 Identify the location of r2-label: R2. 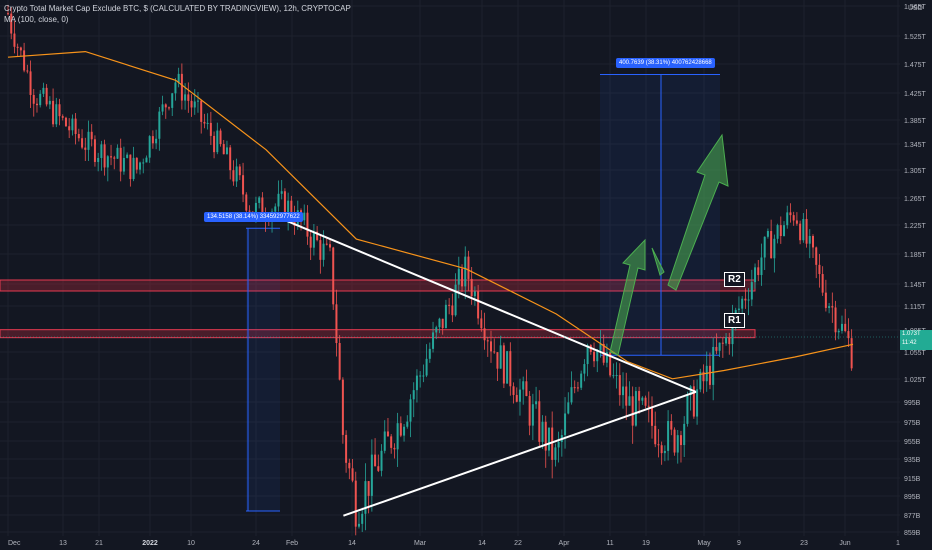
(734, 279).